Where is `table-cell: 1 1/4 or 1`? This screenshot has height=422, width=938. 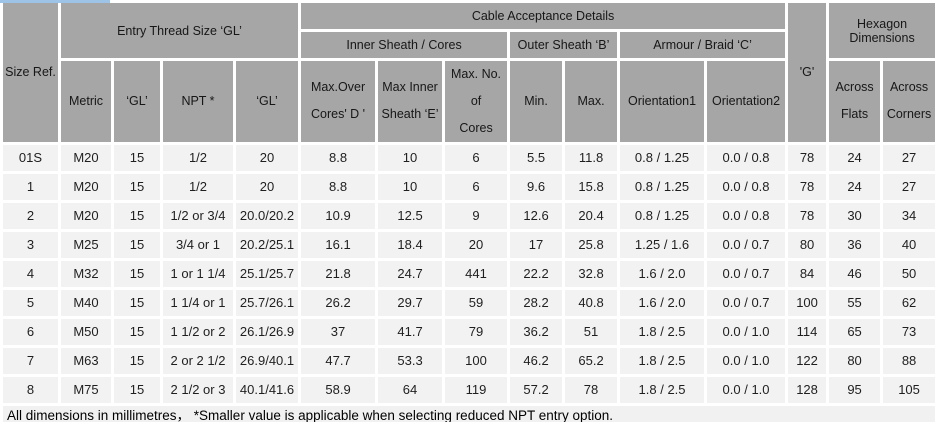 table-cell: 1 1/4 or 1 is located at coordinates (198, 302).